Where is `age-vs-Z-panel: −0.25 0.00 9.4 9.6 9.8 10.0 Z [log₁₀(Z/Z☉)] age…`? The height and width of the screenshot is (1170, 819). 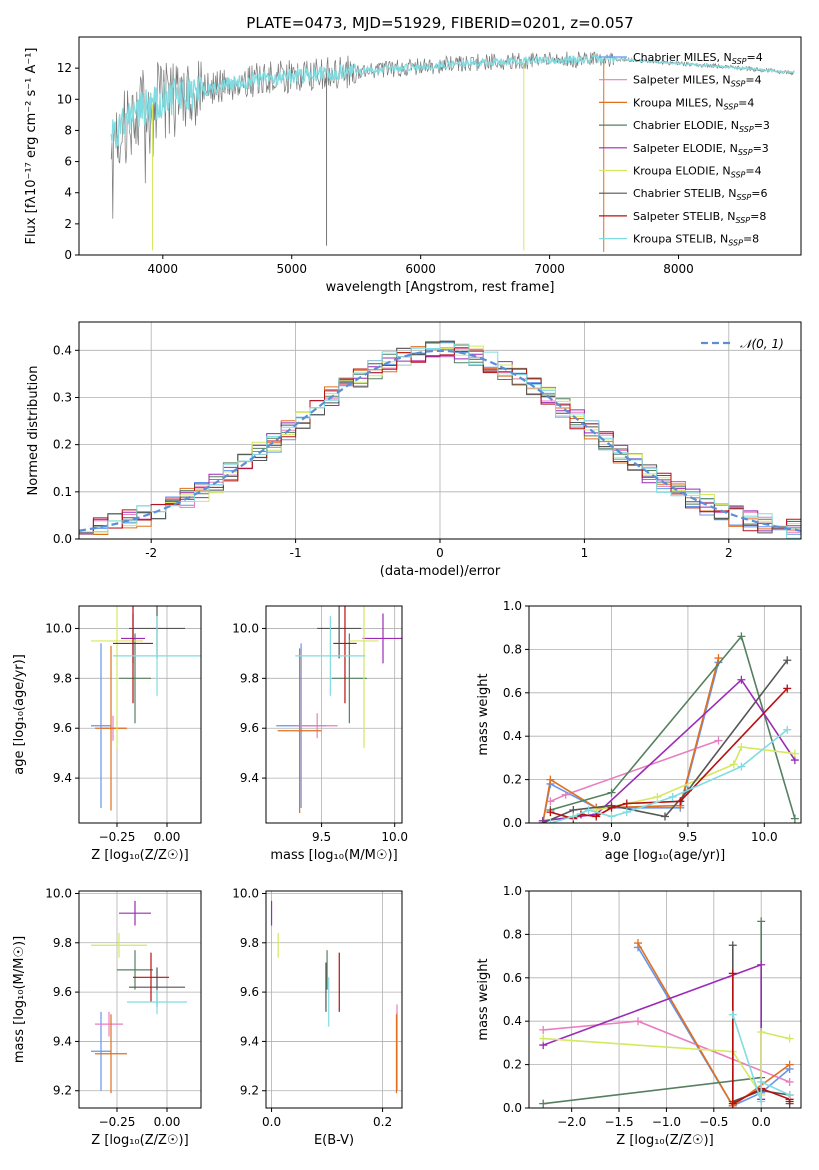 age-vs-Z-panel: −0.25 0.00 9.4 9.6 9.8 10.0 Z [log₁₀(Z/Z☉)] age… is located at coordinates (107, 734).